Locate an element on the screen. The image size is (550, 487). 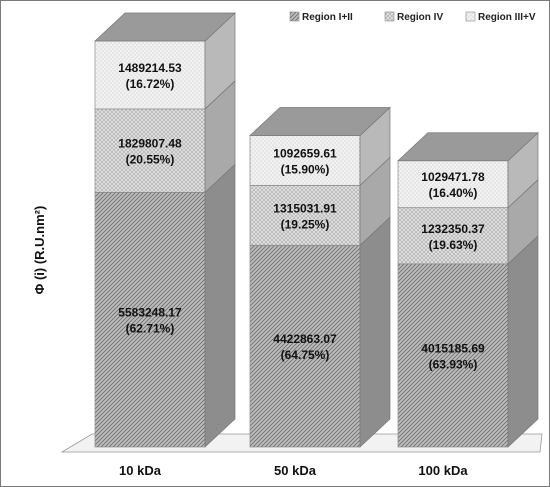
bar-value-label: 1829807.48 is located at coordinates (150, 144).